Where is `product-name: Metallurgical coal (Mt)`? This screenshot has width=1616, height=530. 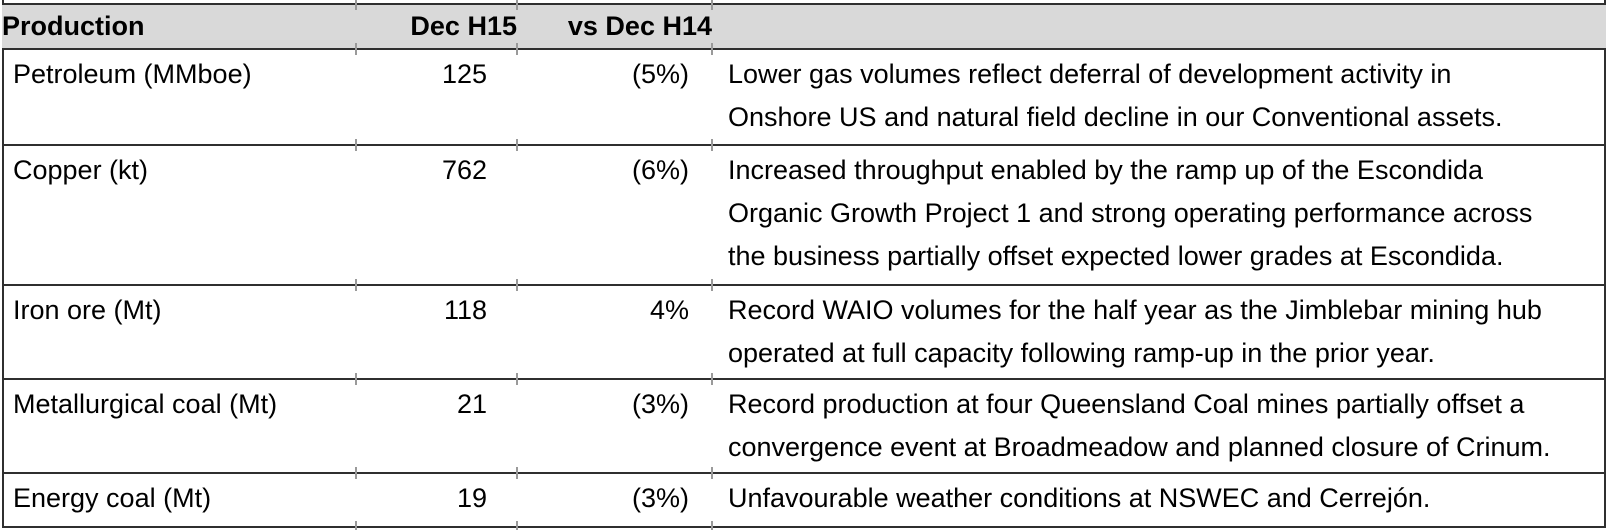 product-name: Metallurgical coal (Mt) is located at coordinates (145, 404).